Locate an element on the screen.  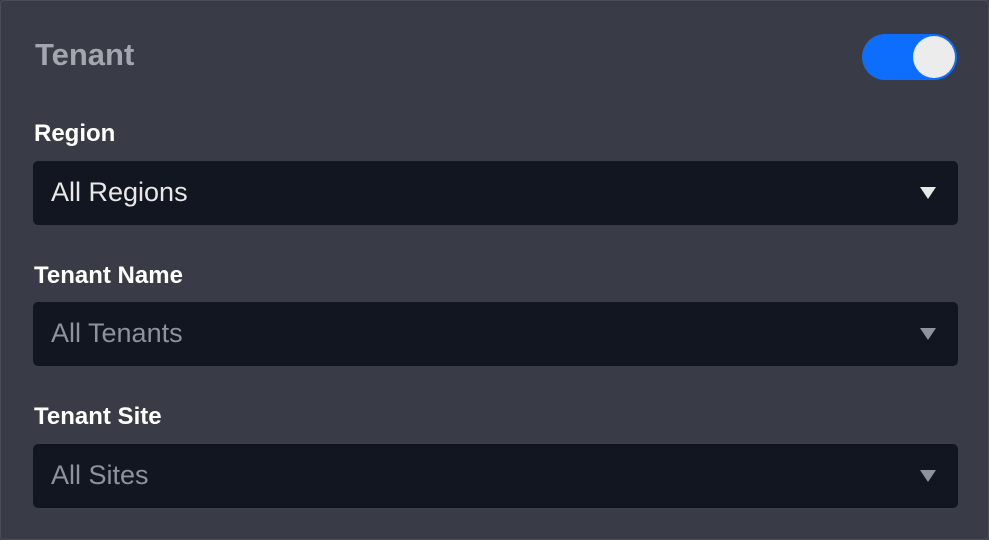
region-label: Region is located at coordinates (75, 133).